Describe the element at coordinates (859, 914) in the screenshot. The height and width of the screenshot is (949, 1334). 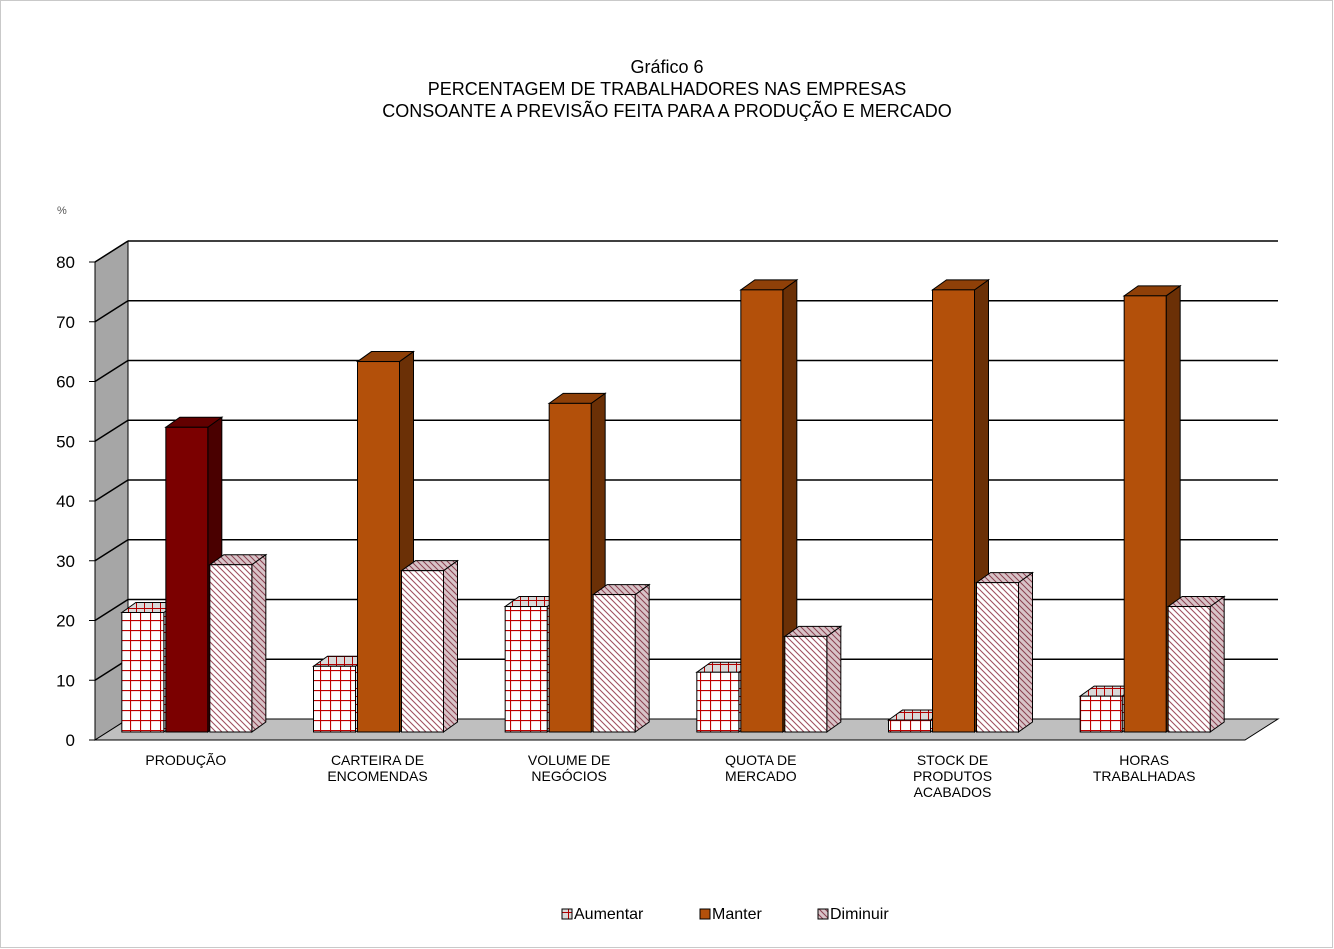
I see `legend-label-diminuir: Diminuir` at that location.